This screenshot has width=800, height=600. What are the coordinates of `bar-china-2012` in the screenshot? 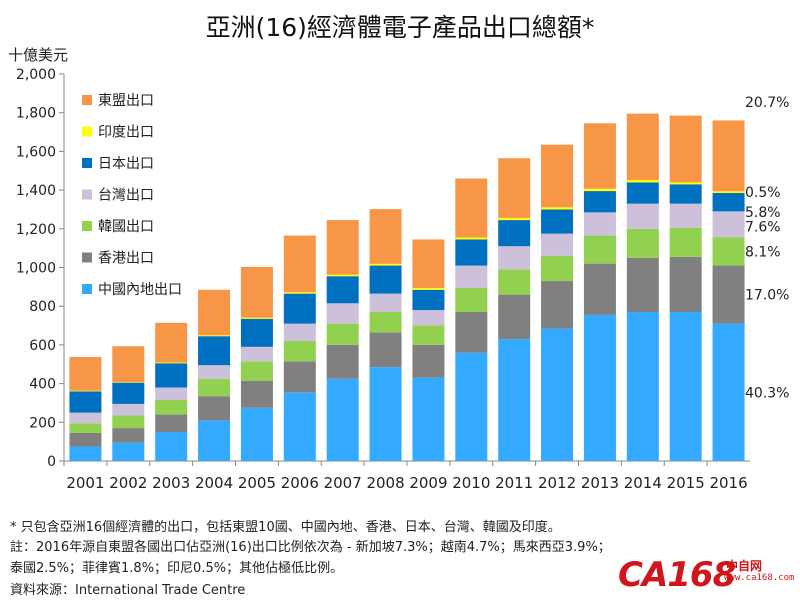 It's located at (557, 394).